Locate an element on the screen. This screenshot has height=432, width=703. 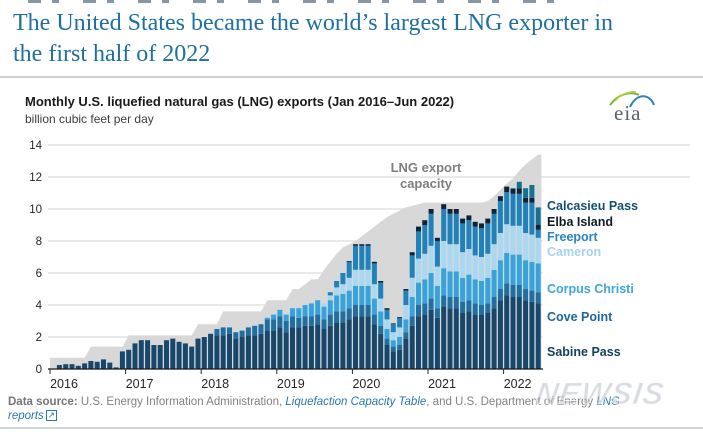
capacity-annotation-line-2: capacity is located at coordinates (426, 183).